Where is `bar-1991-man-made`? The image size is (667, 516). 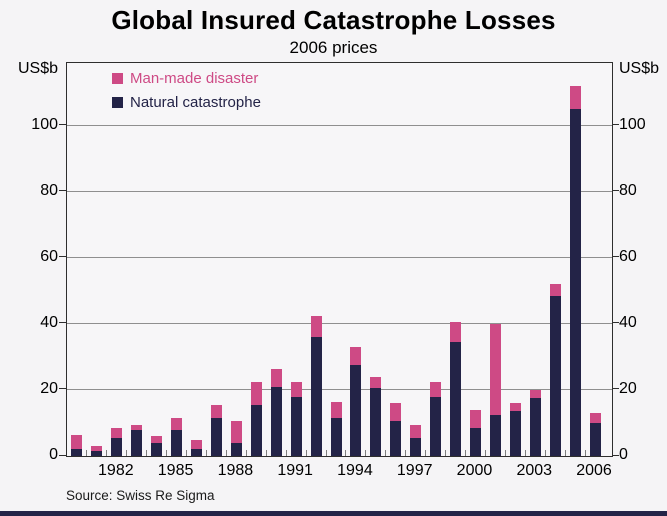 bar-1991-man-made is located at coordinates (296, 389).